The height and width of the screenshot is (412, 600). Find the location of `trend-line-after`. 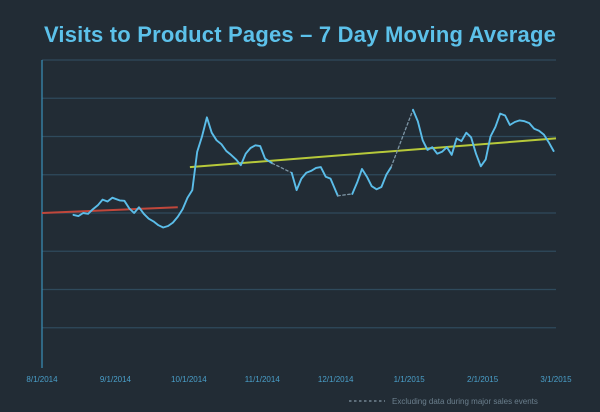

trend-line-after is located at coordinates (373, 153).